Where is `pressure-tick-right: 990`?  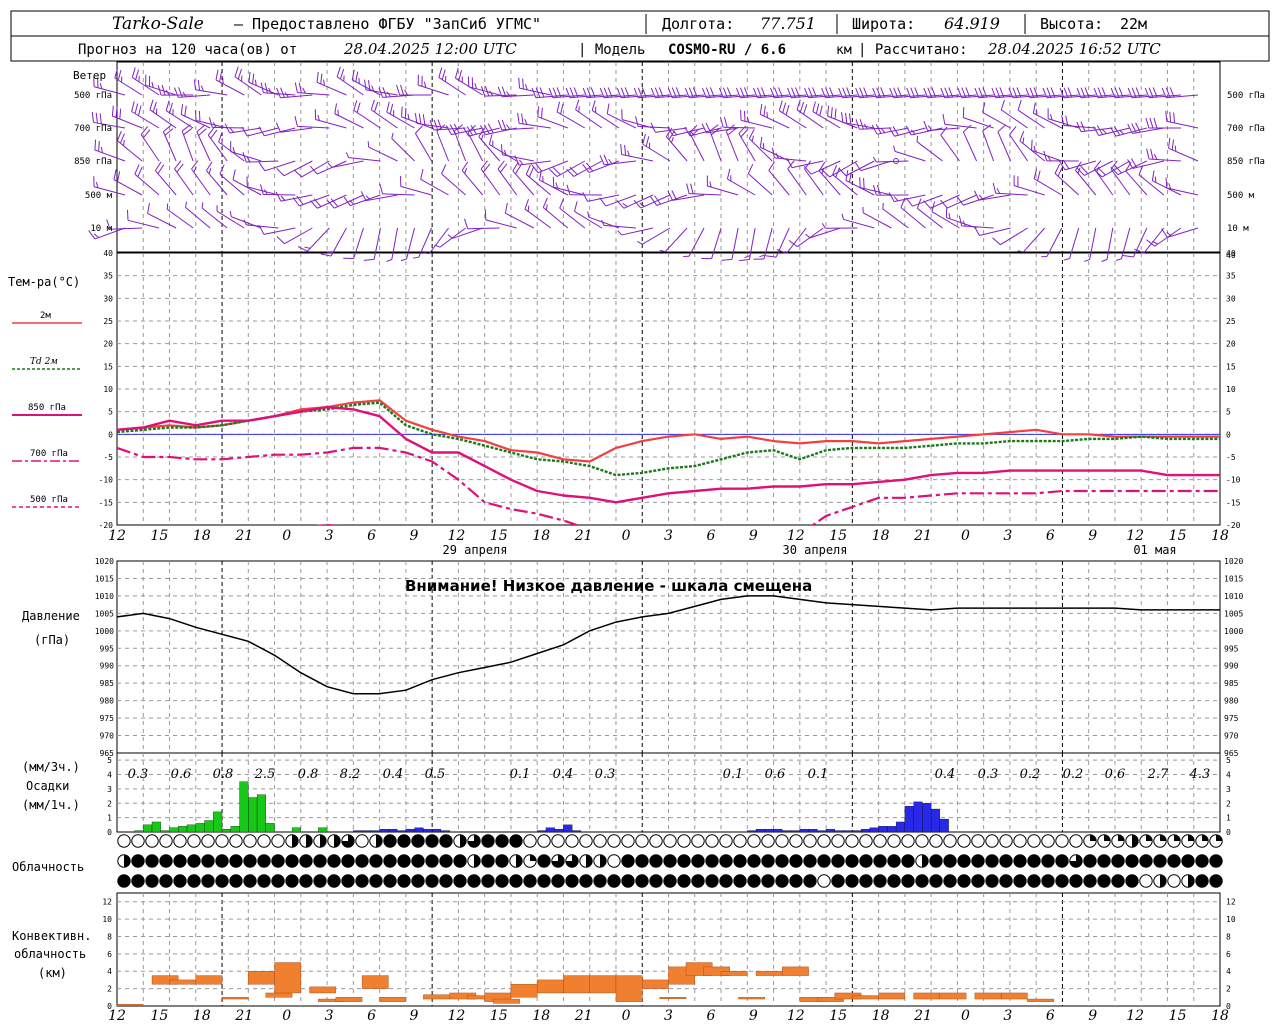
pressure-tick-right: 990 is located at coordinates (1231, 666).